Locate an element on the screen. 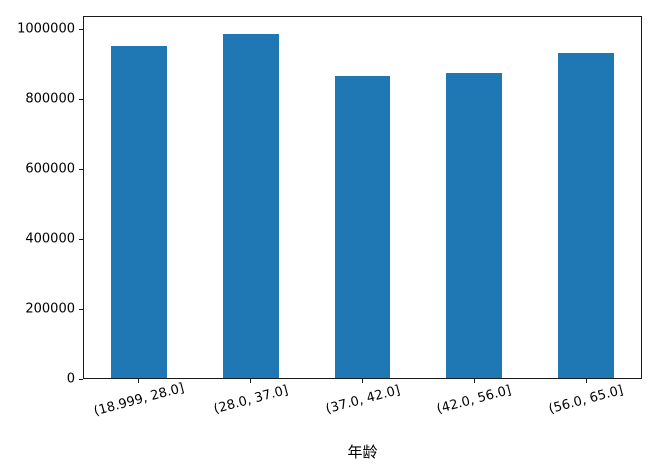 The width and height of the screenshot is (669, 468). x-tick-label: (28.0, 37.0] is located at coordinates (250, 400).